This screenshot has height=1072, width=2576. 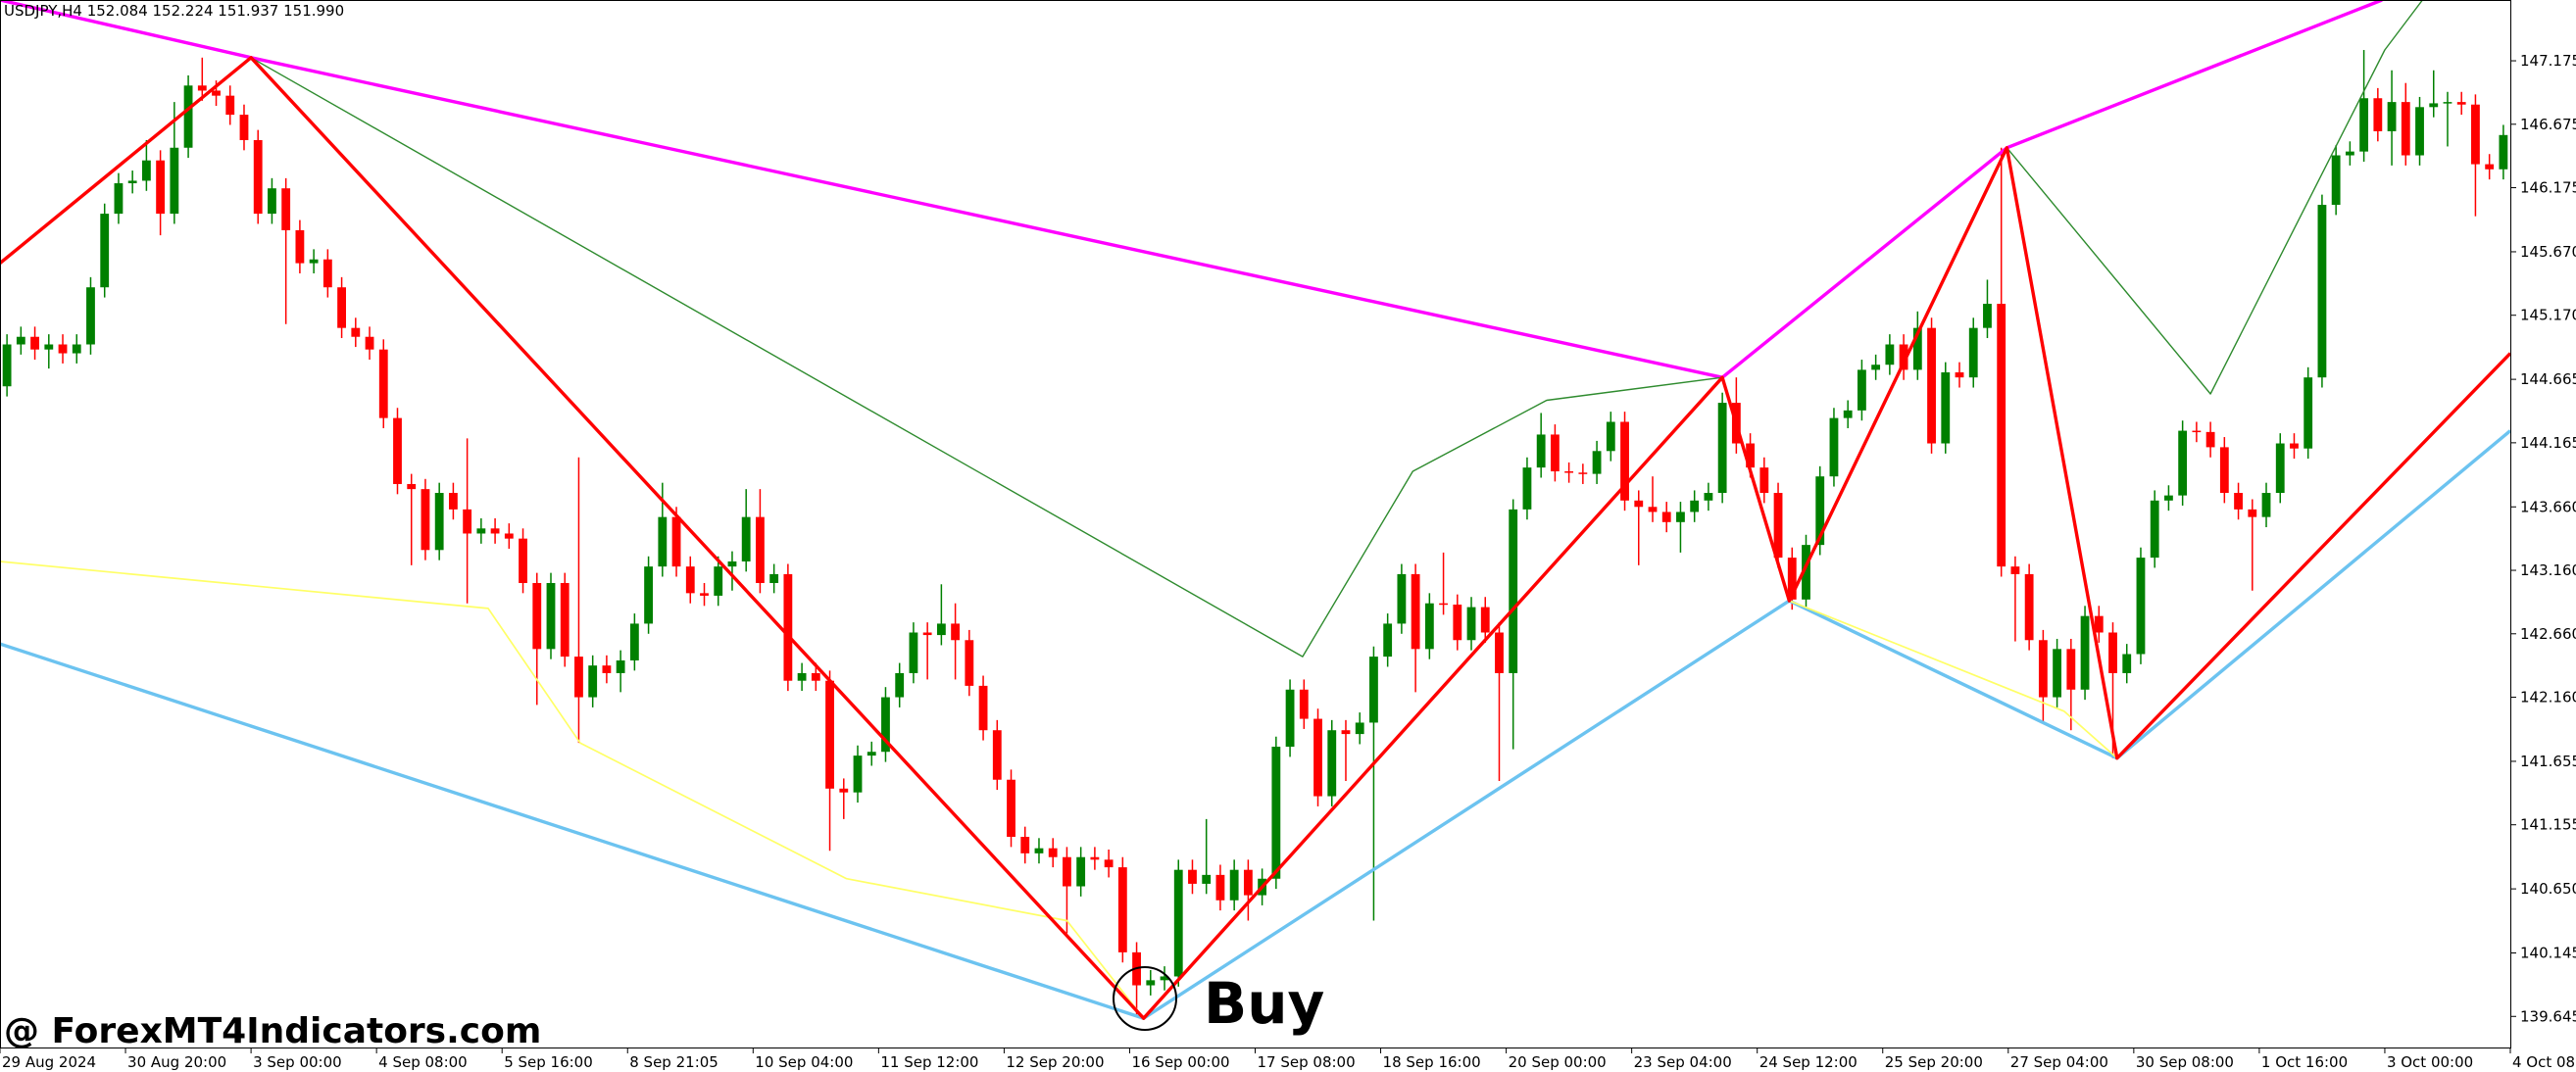 I want to click on y-tick-label: 141.155, so click(x=2548, y=825).